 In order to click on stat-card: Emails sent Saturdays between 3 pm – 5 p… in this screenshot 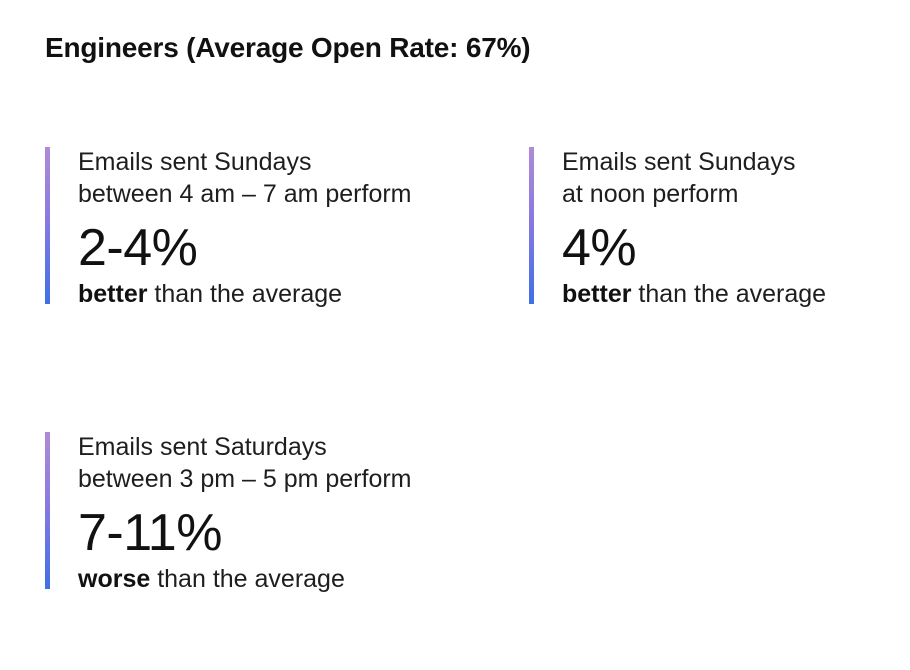, I will do `click(245, 512)`.